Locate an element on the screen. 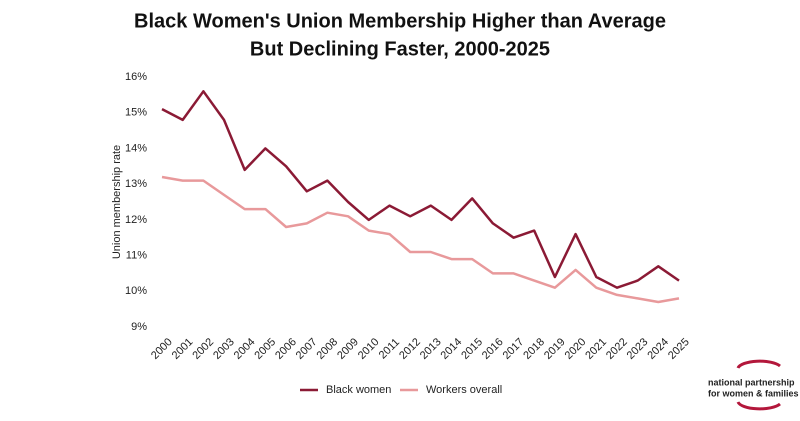 This screenshot has height=421, width=800. x-tick-label: 2018 is located at coordinates (534, 349).